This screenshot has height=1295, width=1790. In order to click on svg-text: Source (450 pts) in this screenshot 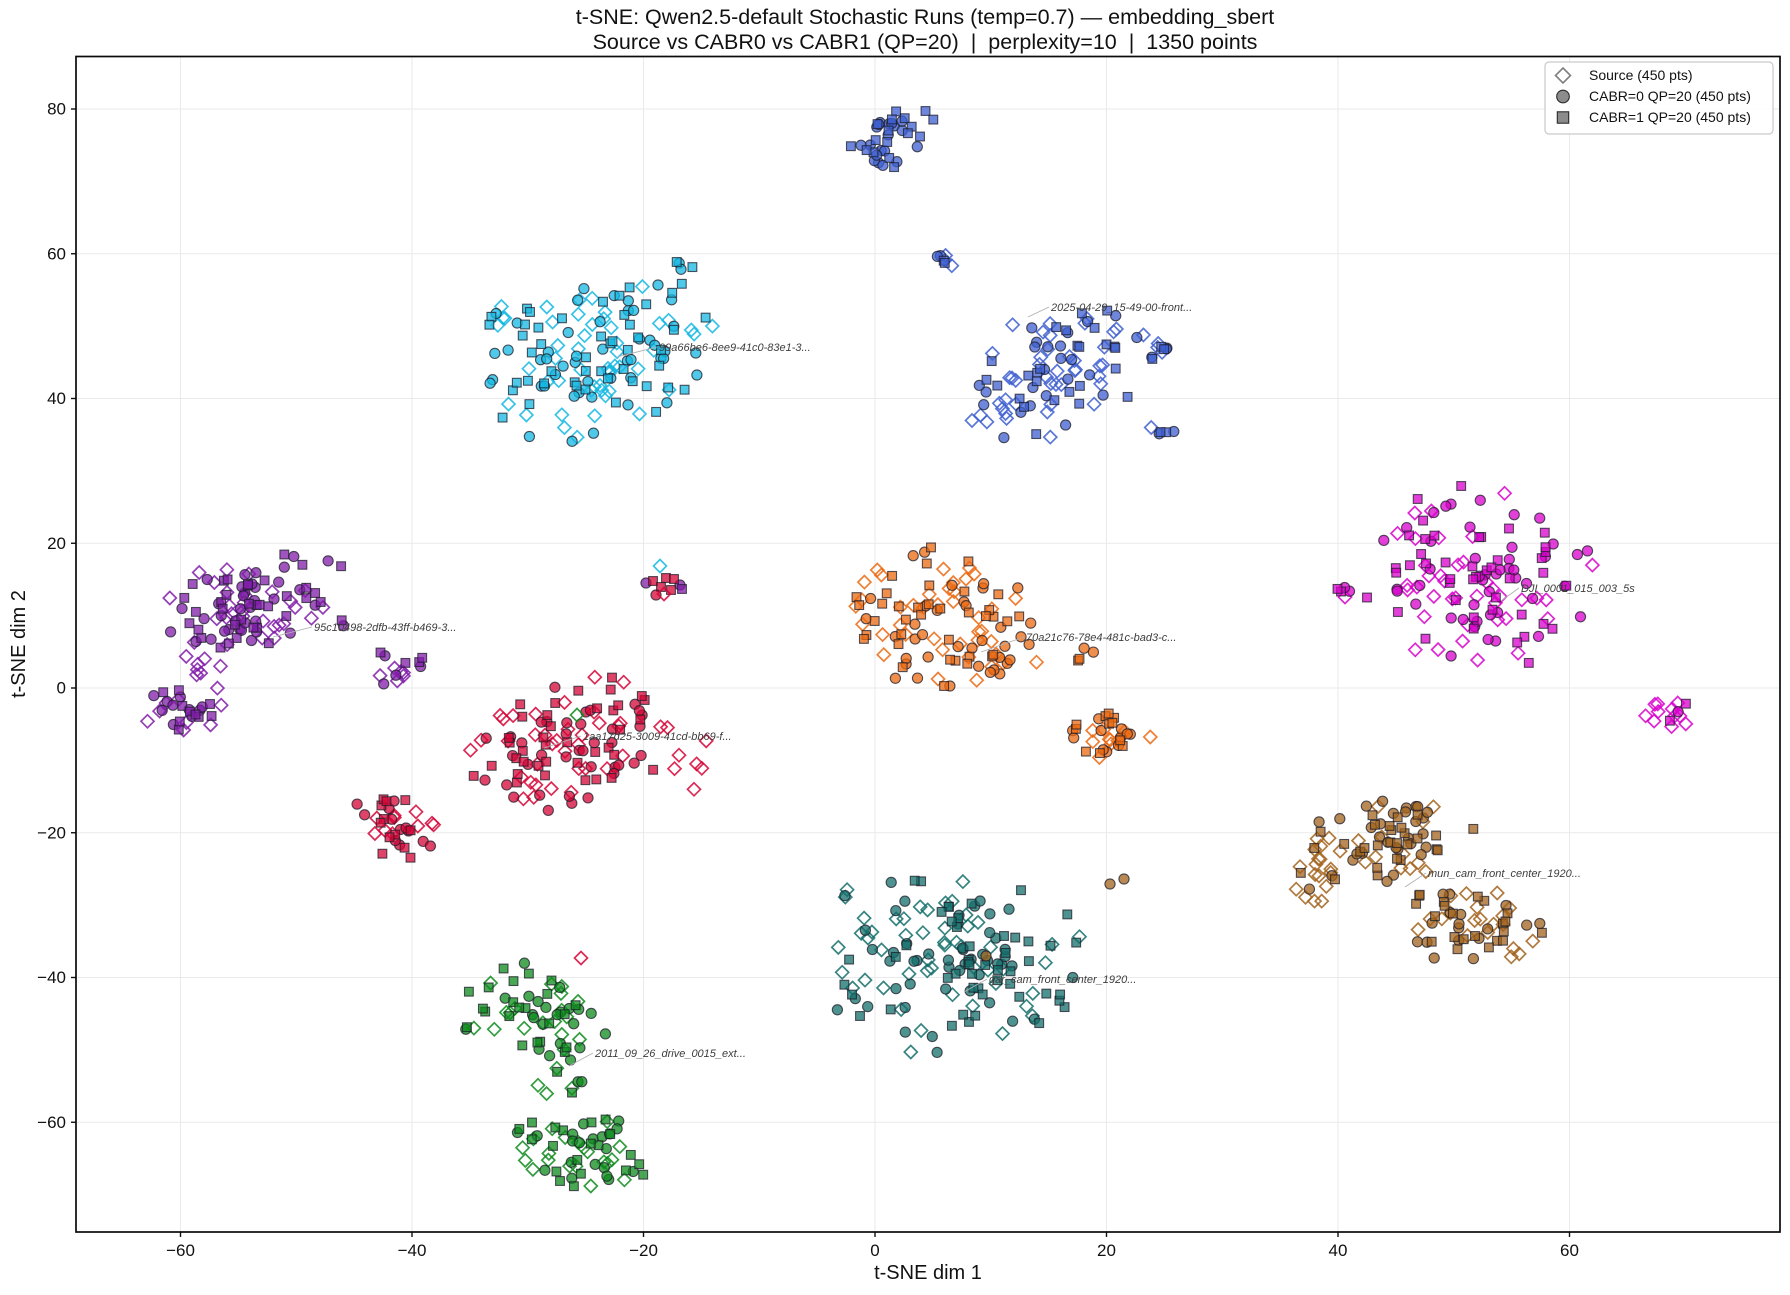, I will do `click(1641, 75)`.